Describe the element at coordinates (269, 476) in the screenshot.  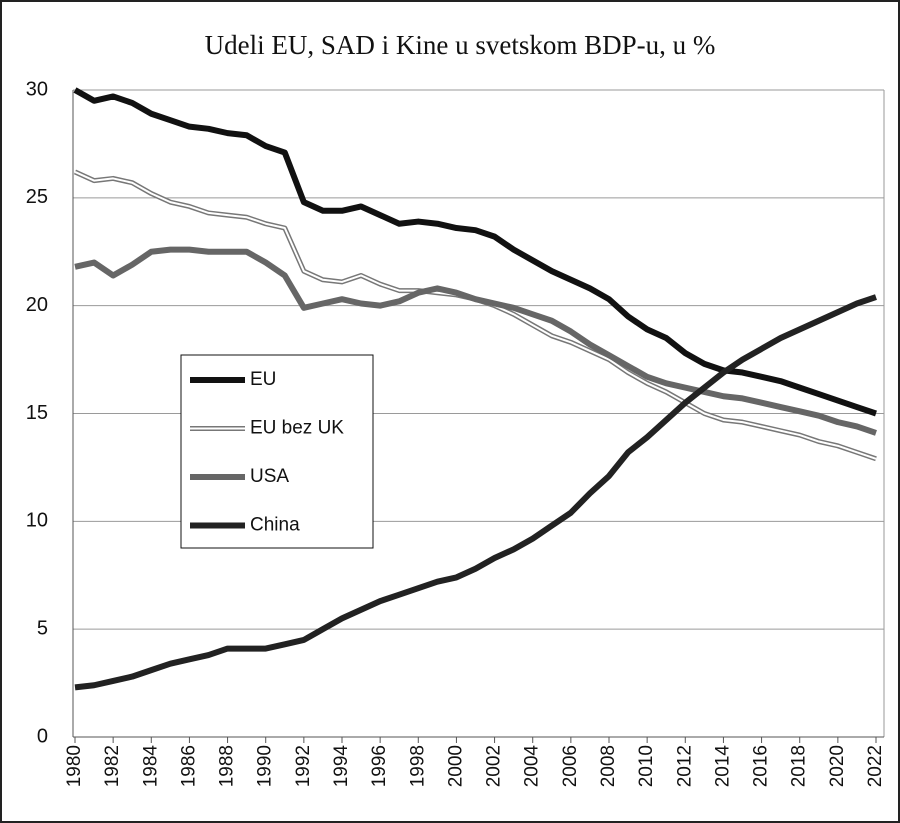
I see `legend-label: USA` at that location.